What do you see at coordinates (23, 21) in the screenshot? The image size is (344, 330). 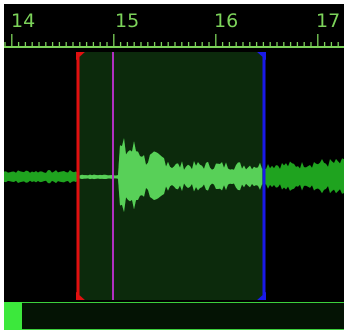 I see `ruler-label-14: 14` at bounding box center [23, 21].